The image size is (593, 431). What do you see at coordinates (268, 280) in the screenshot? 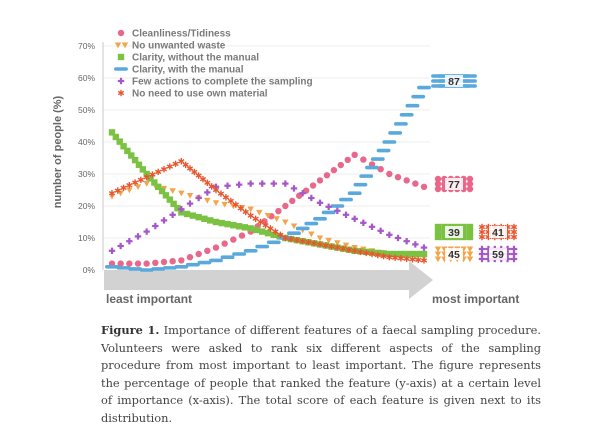
I see `importance-arrow-shape` at bounding box center [268, 280].